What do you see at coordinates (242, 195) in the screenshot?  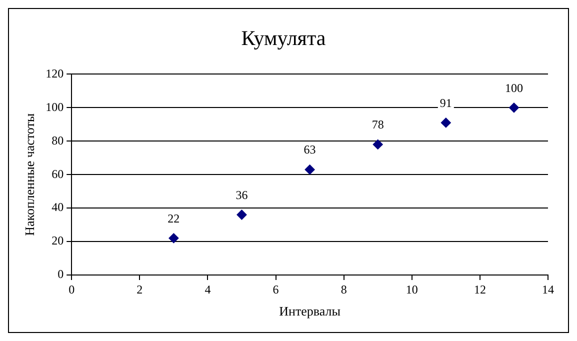 I see `data-label: 36` at bounding box center [242, 195].